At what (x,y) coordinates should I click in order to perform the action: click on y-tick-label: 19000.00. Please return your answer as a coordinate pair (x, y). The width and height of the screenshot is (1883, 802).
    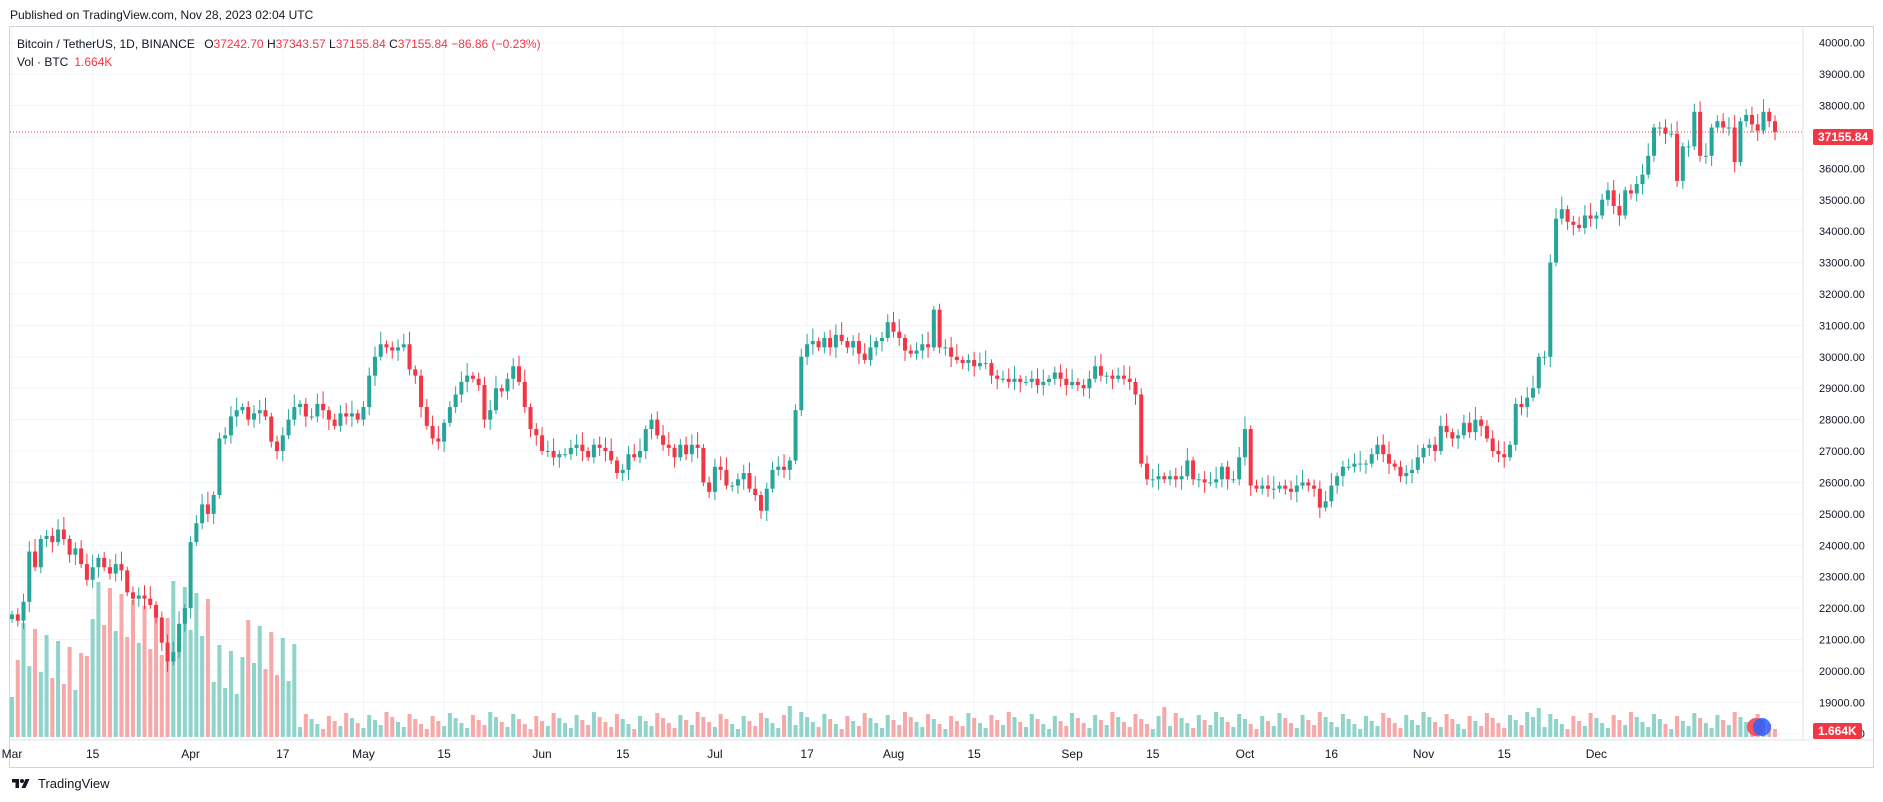
    Looking at the image, I should click on (1842, 703).